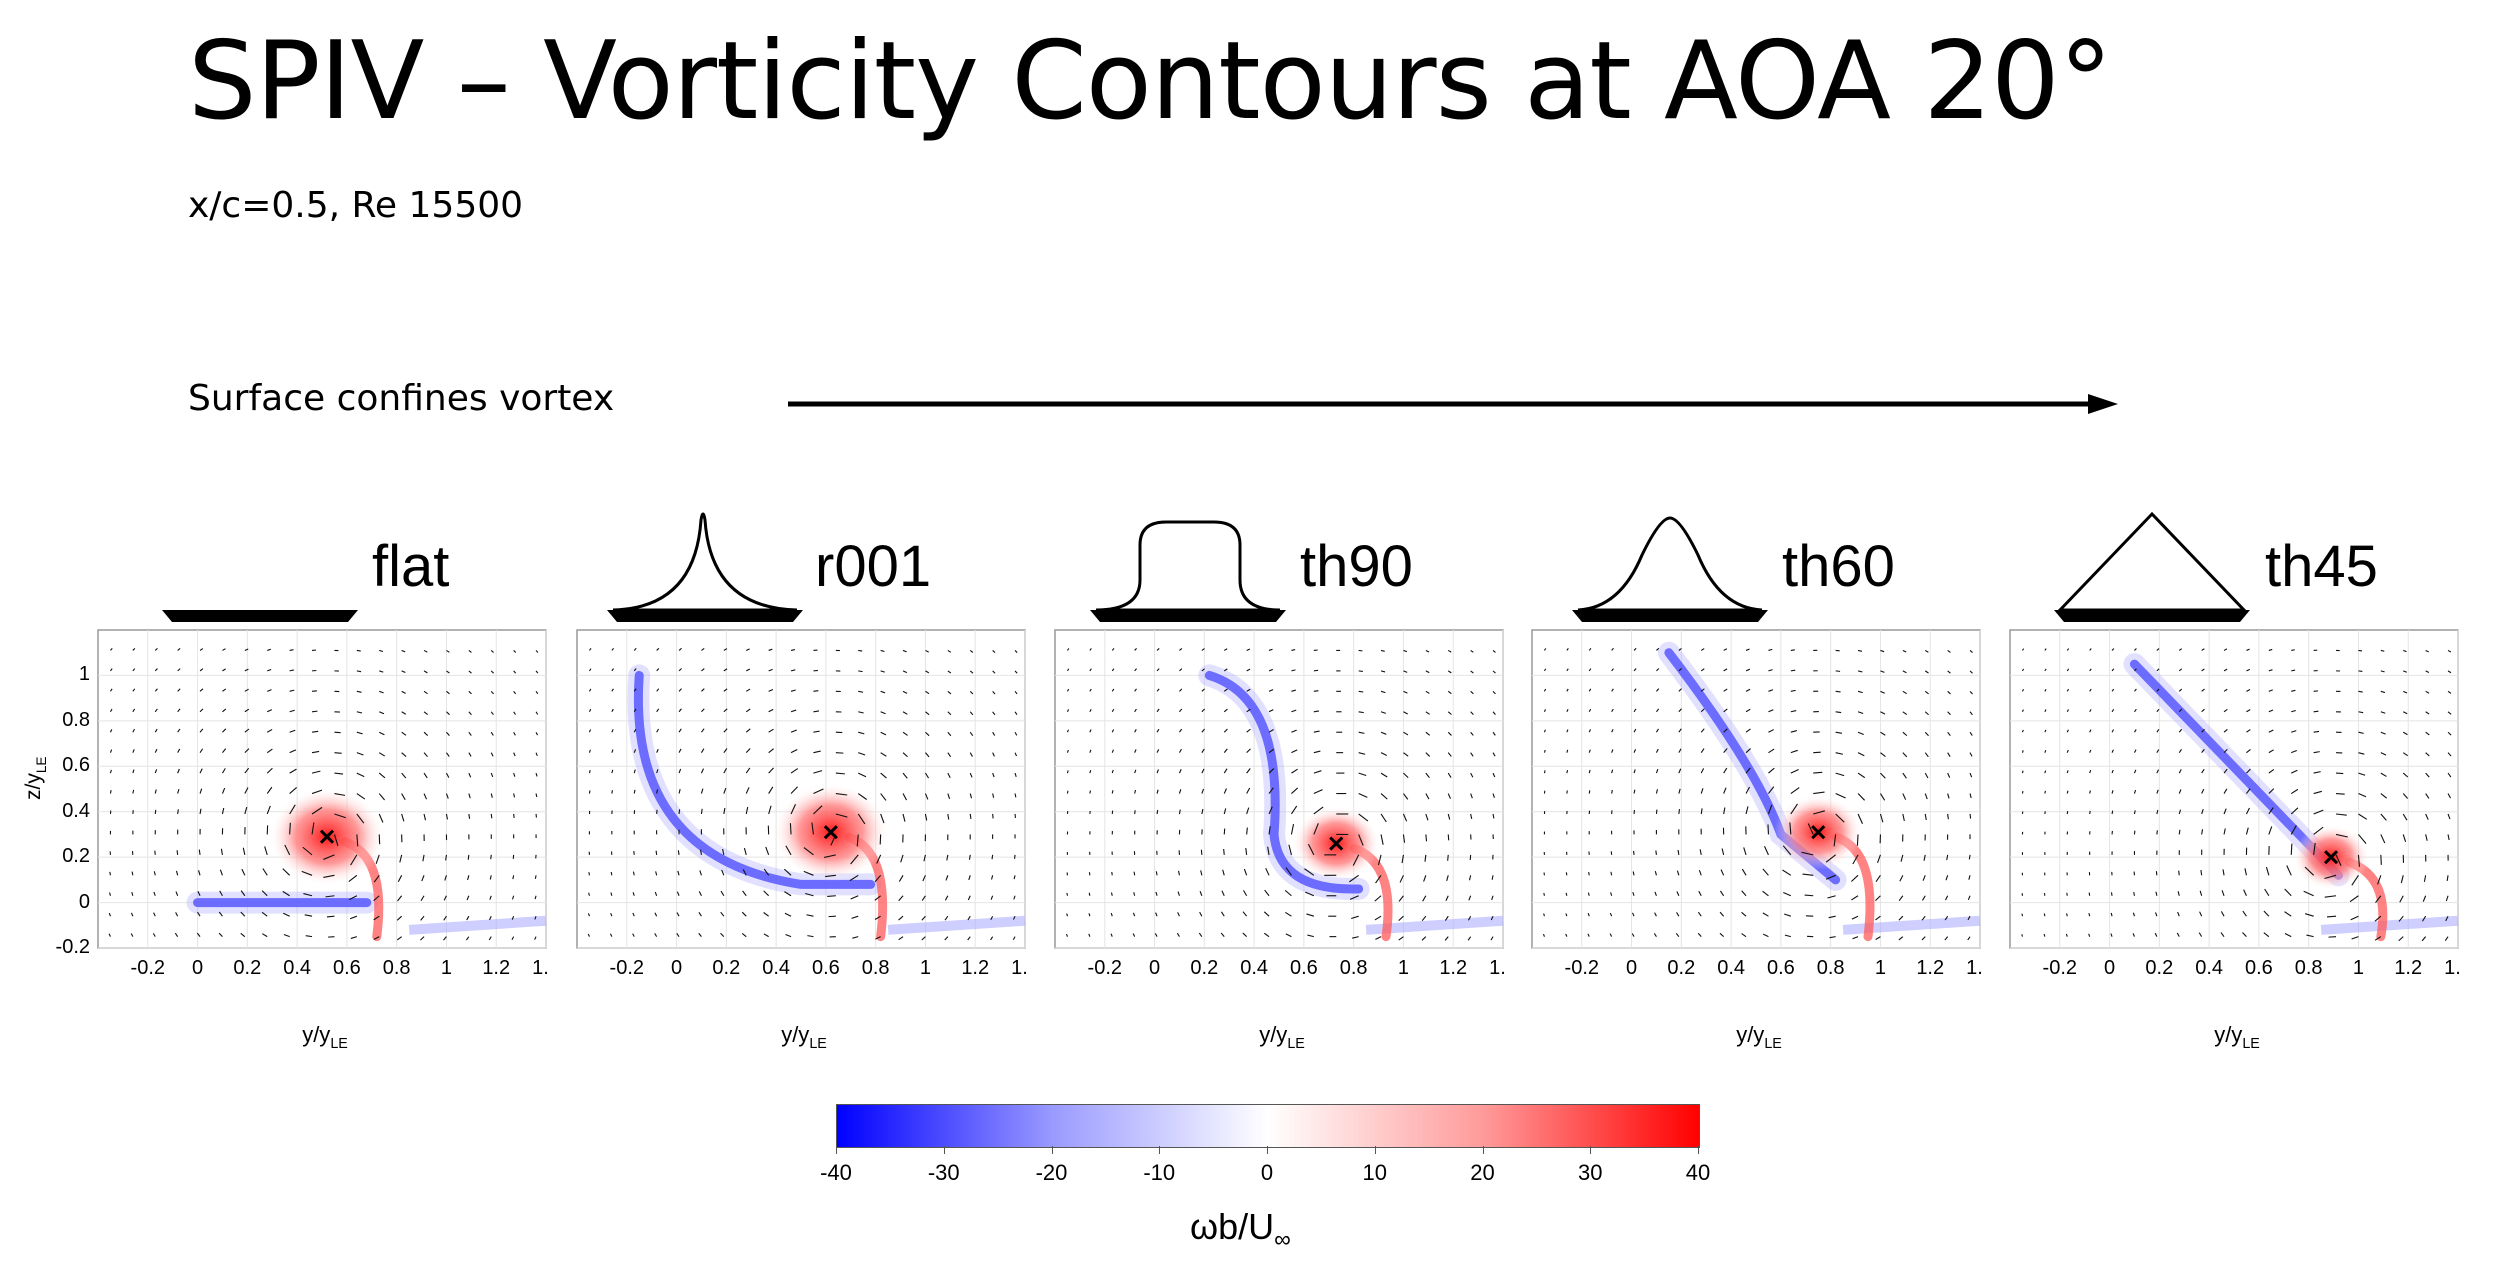 The image size is (2500, 1268). I want to click on slide-title: SPIV – Vorticity Contours at AOA 20°, so click(1150, 81).